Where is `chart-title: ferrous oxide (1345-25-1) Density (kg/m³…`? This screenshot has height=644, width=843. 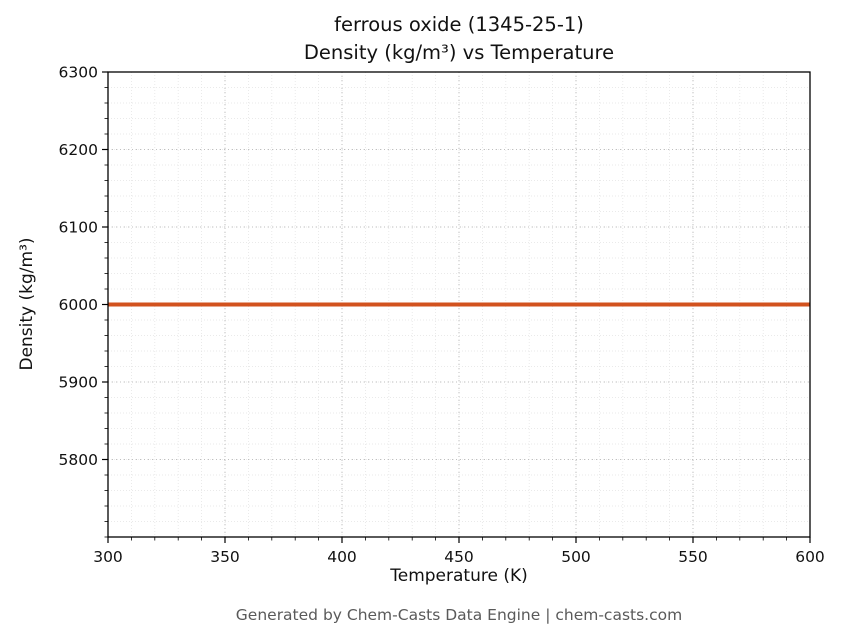
chart-title: ferrous oxide (1345-25-1) Density (kg/m³… is located at coordinates (459, 38).